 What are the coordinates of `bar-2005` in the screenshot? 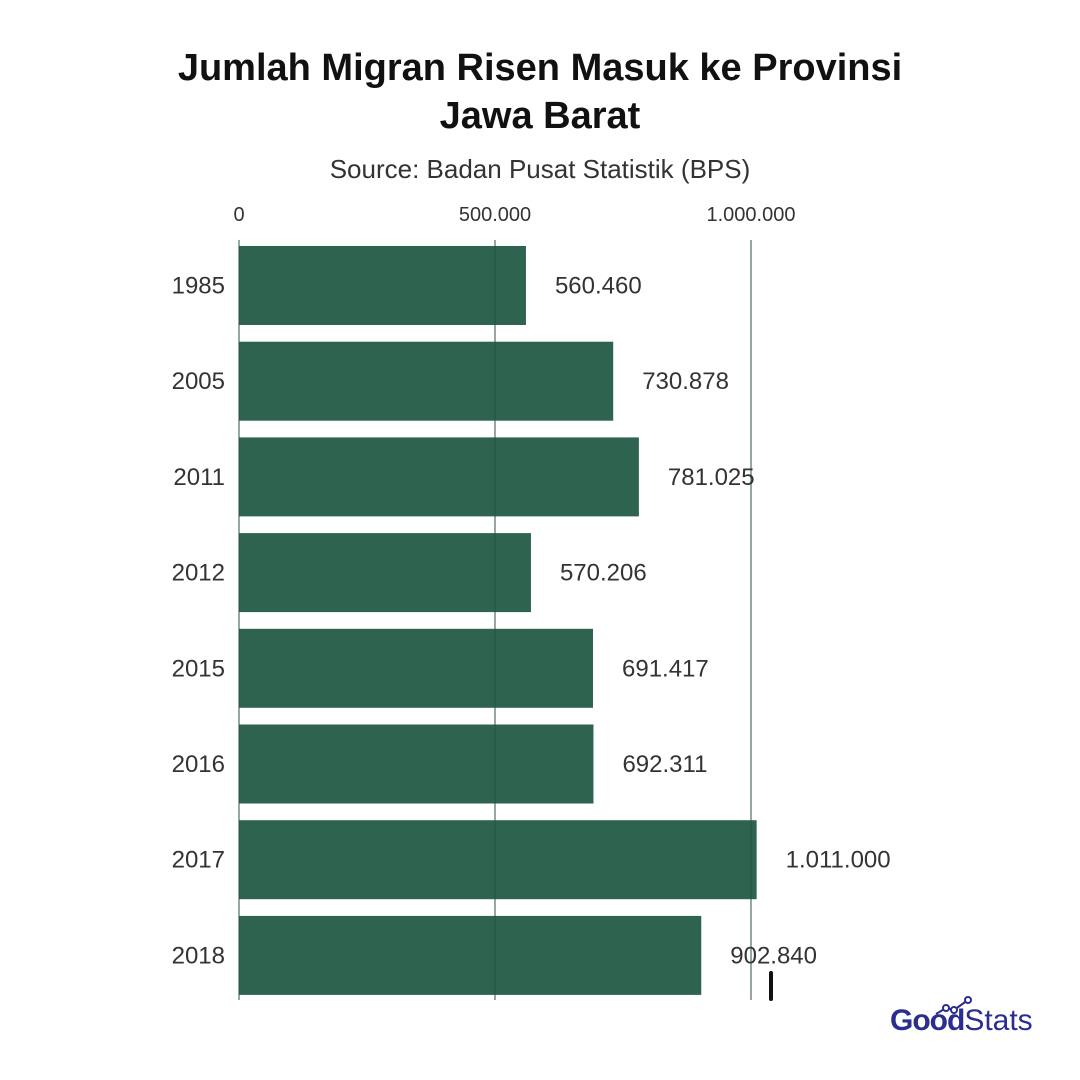 It's located at (426, 381).